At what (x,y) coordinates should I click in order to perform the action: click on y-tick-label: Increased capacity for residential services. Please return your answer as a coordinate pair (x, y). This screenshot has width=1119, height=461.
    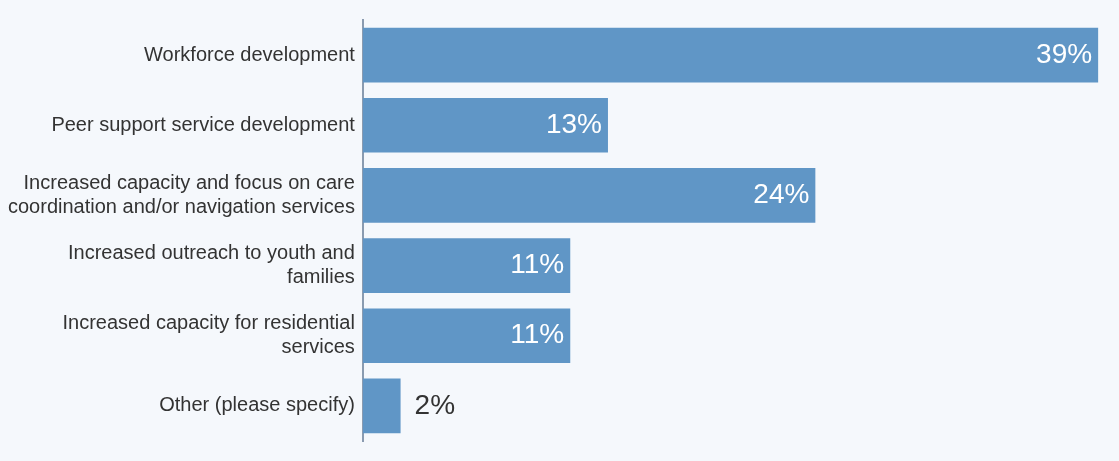
    Looking at the image, I should click on (208, 334).